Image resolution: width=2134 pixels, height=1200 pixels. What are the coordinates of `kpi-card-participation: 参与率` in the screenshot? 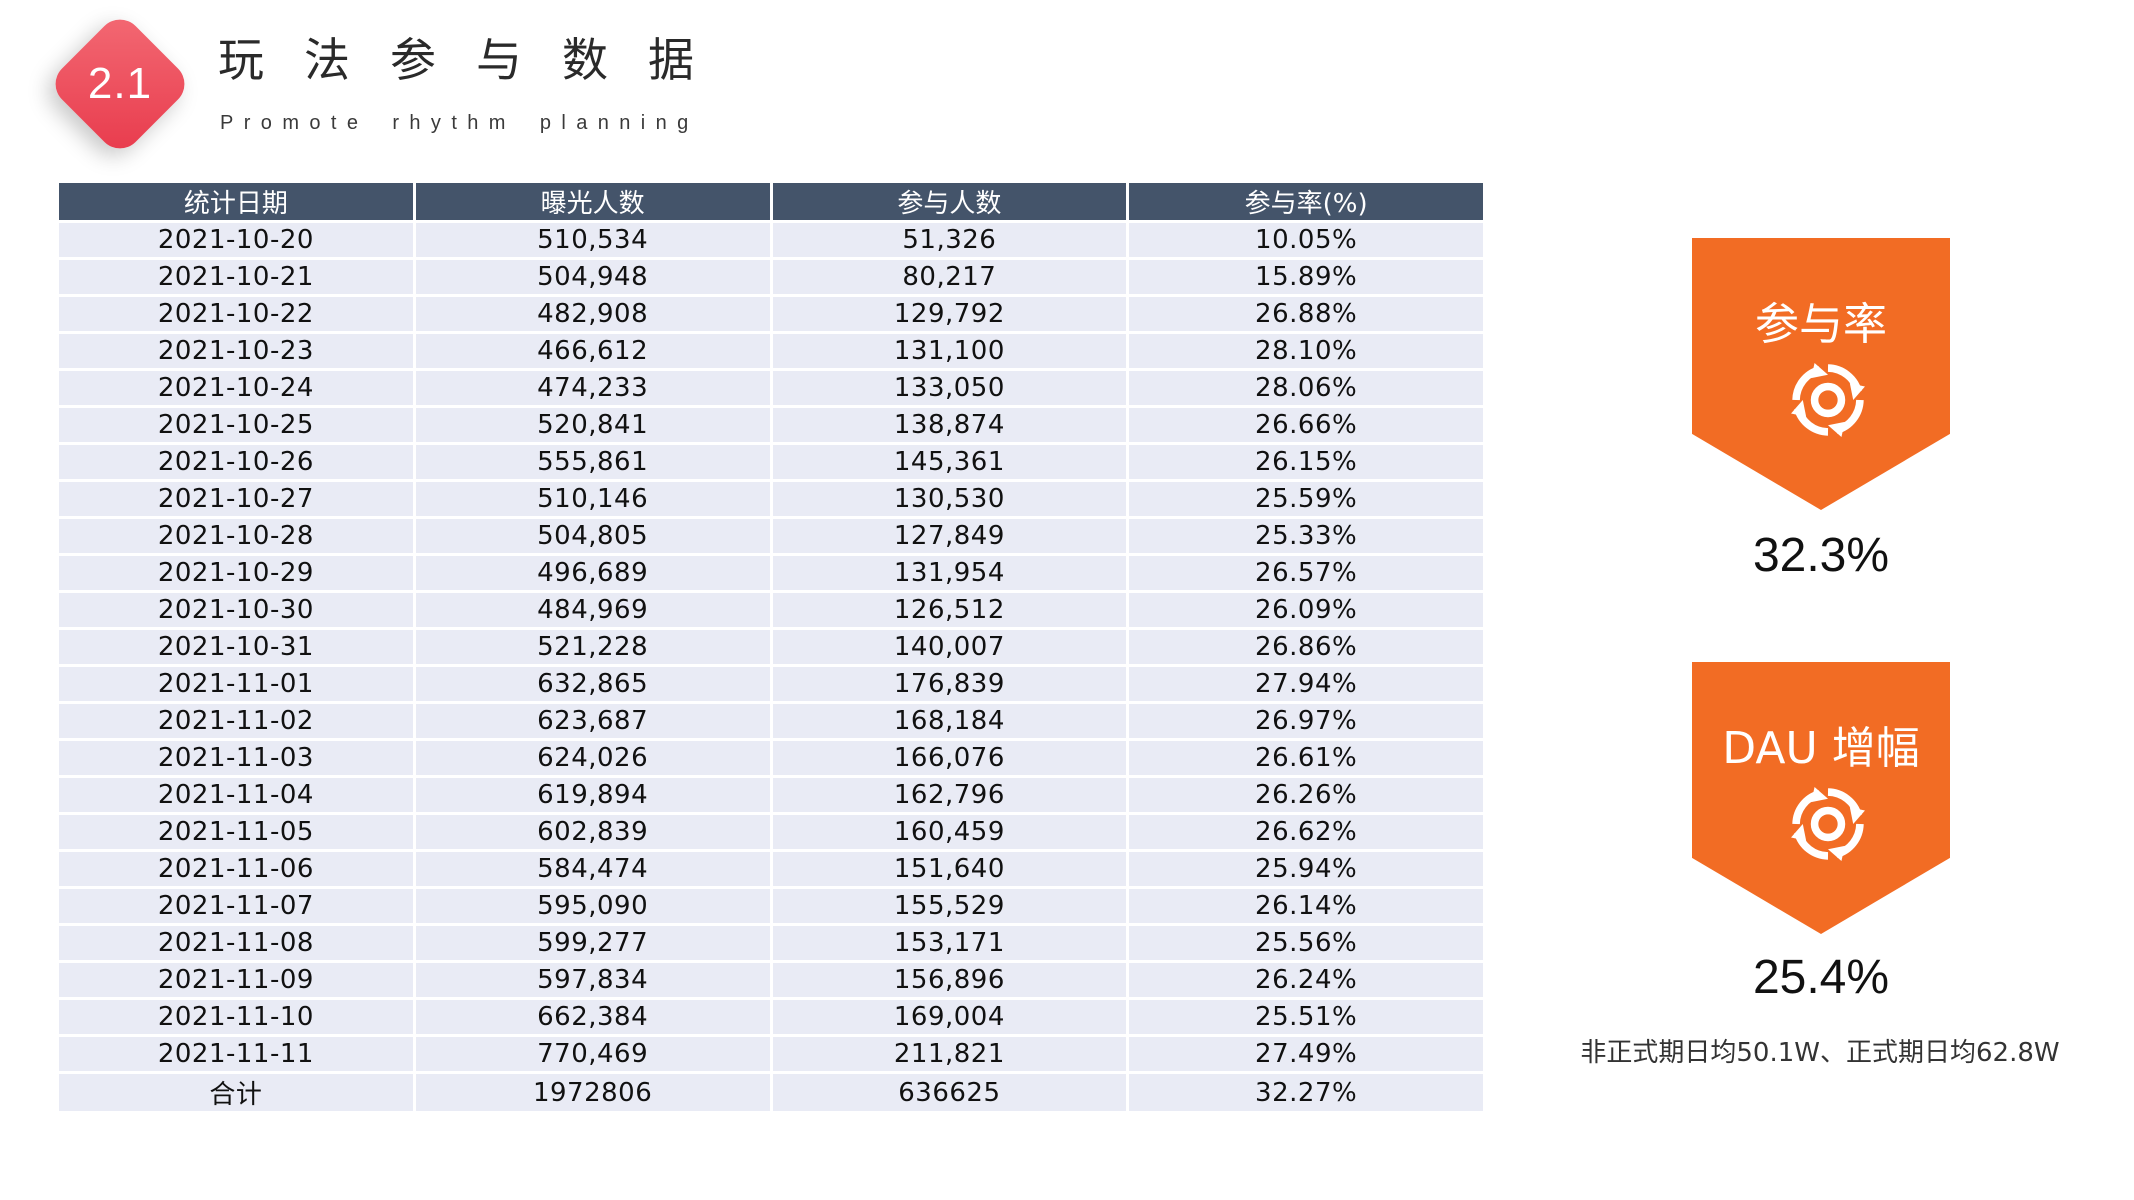 It's located at (1821, 374).